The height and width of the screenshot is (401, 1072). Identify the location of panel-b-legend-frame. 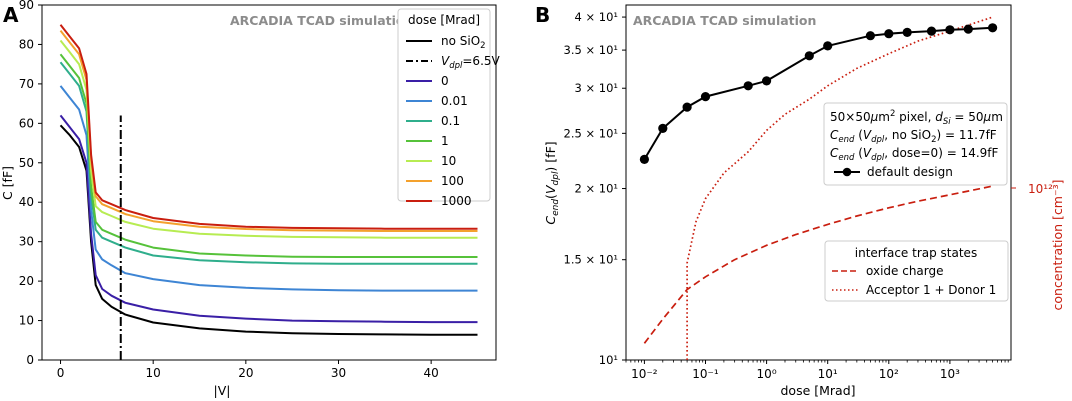
(916, 271).